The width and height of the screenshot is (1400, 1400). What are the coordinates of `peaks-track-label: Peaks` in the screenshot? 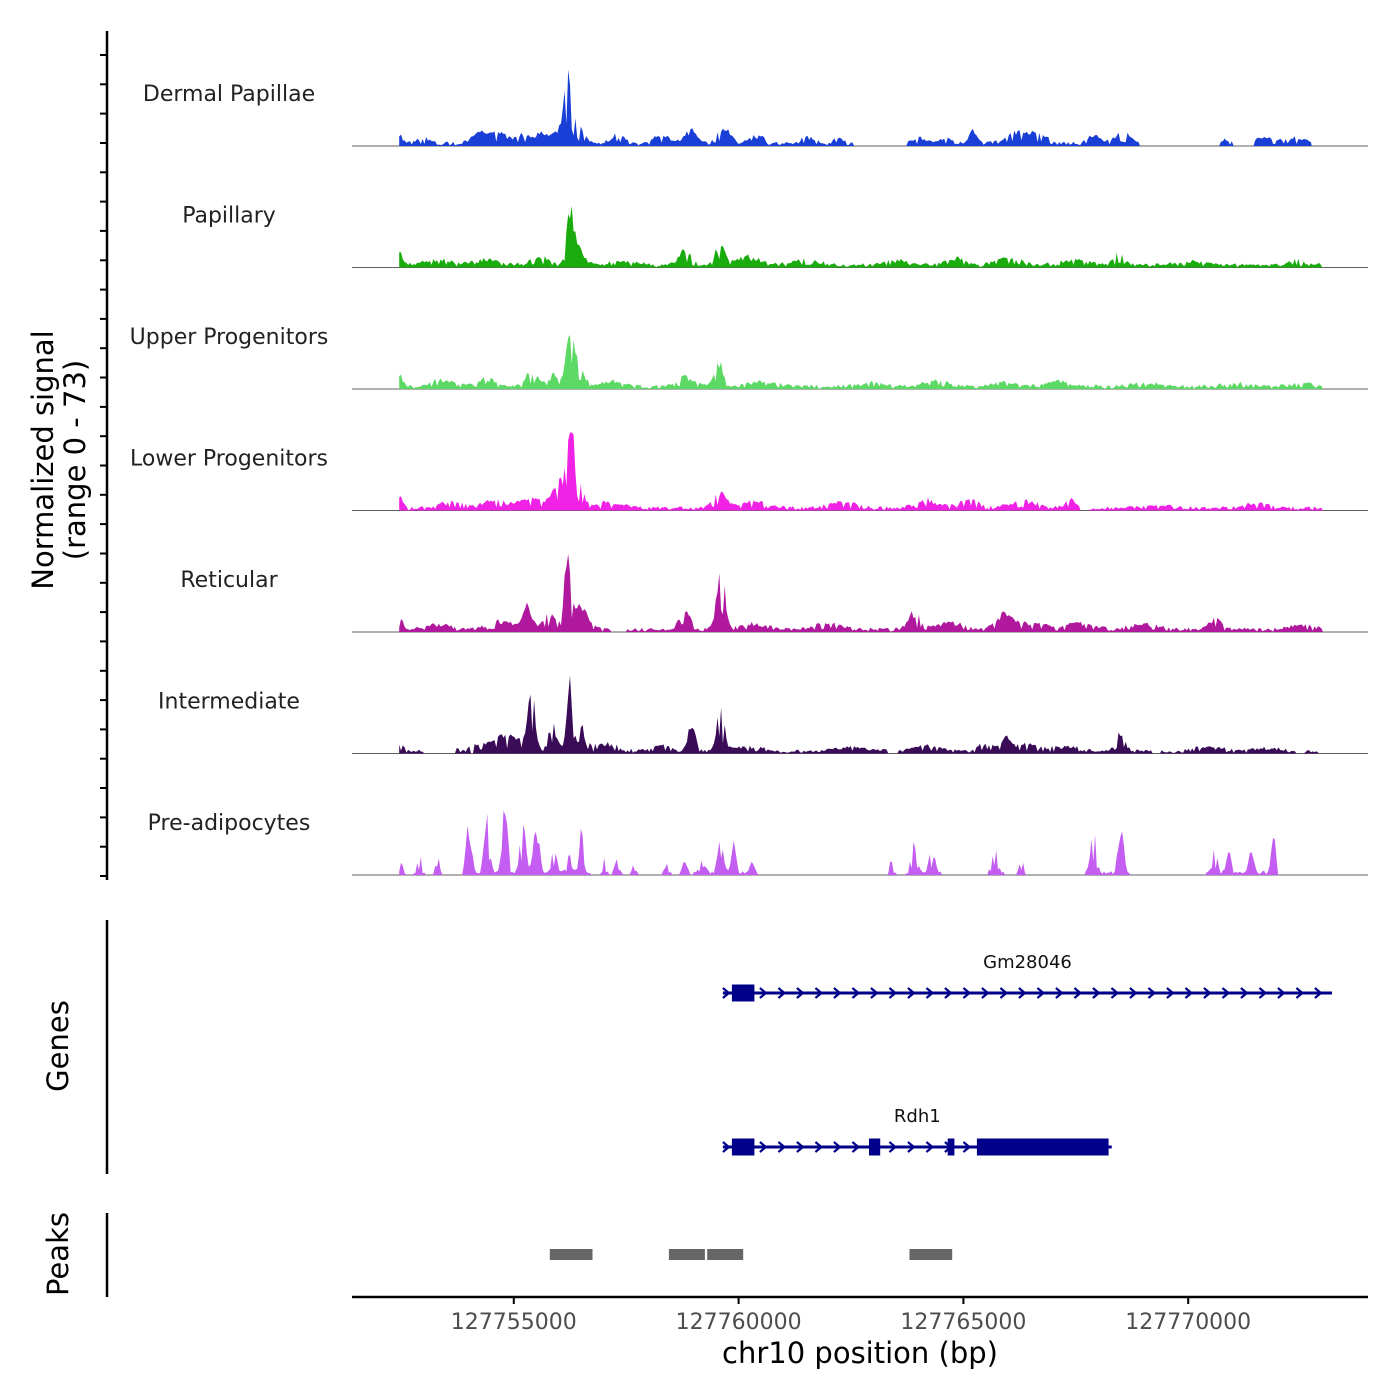 It's located at (58, 1254).